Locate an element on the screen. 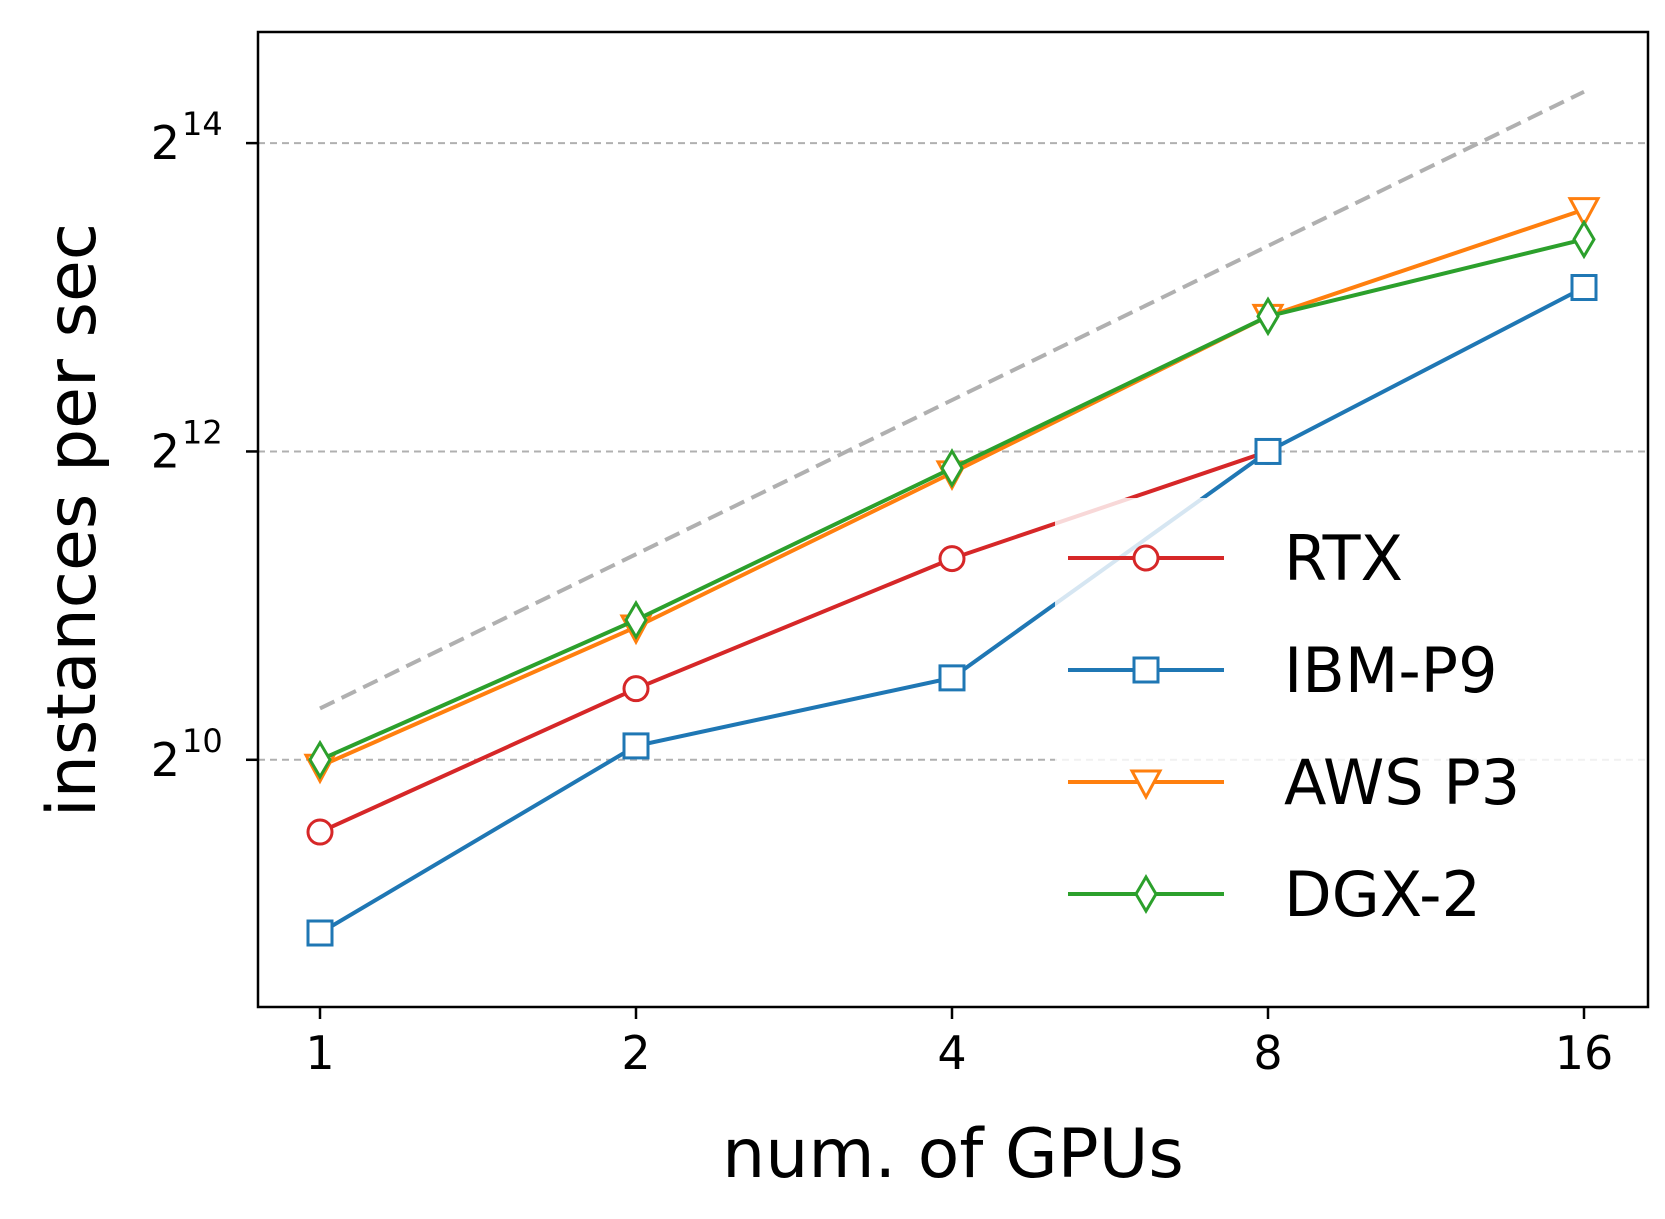 Image resolution: width=1665 pixels, height=1219 pixels. y-tick-label-exponent: 10 is located at coordinates (202, 741).